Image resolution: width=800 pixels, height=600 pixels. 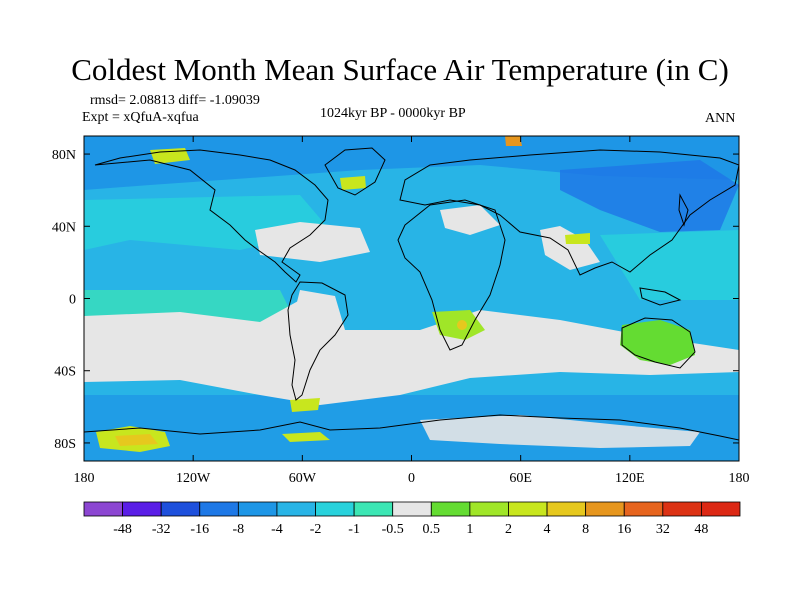 I want to click on field-australia-warm, so click(x=657, y=342).